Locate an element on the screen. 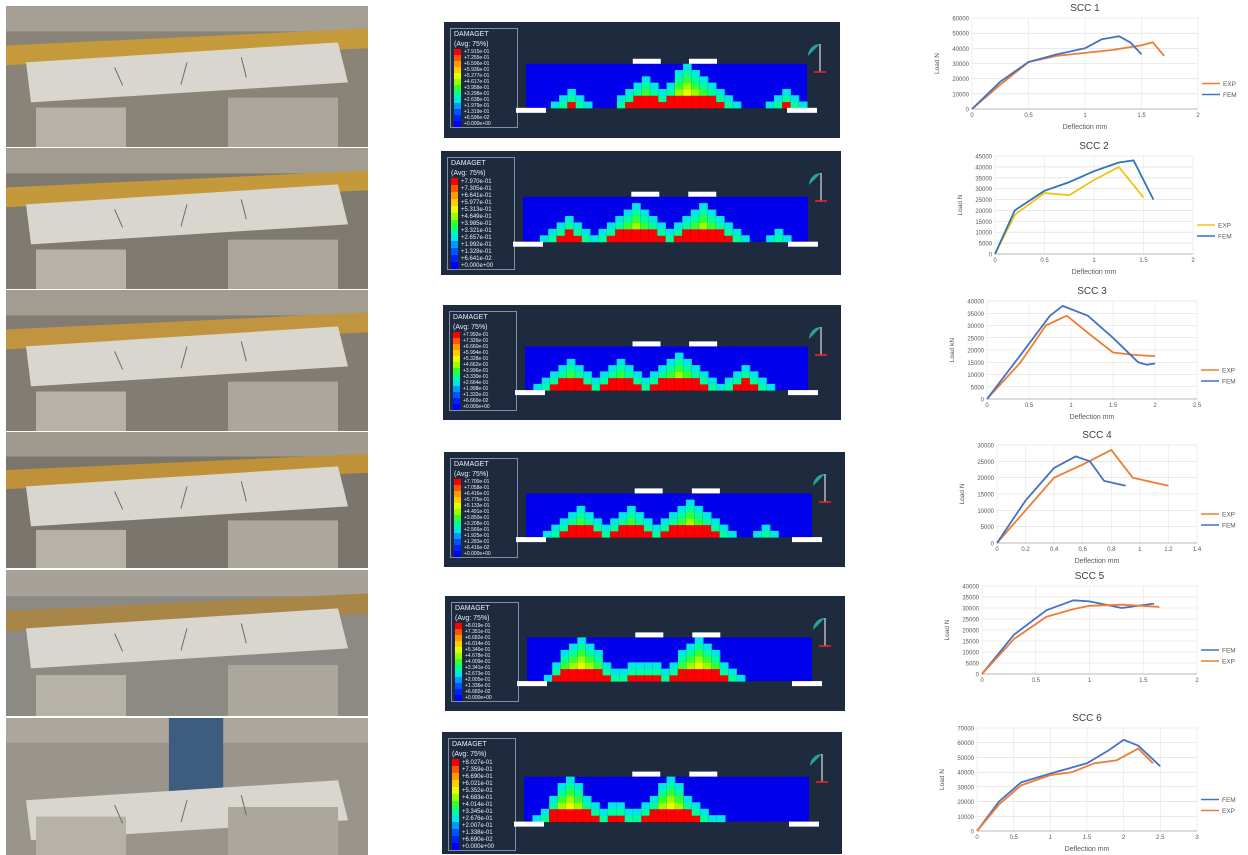  support-plate-left is located at coordinates (530, 393).